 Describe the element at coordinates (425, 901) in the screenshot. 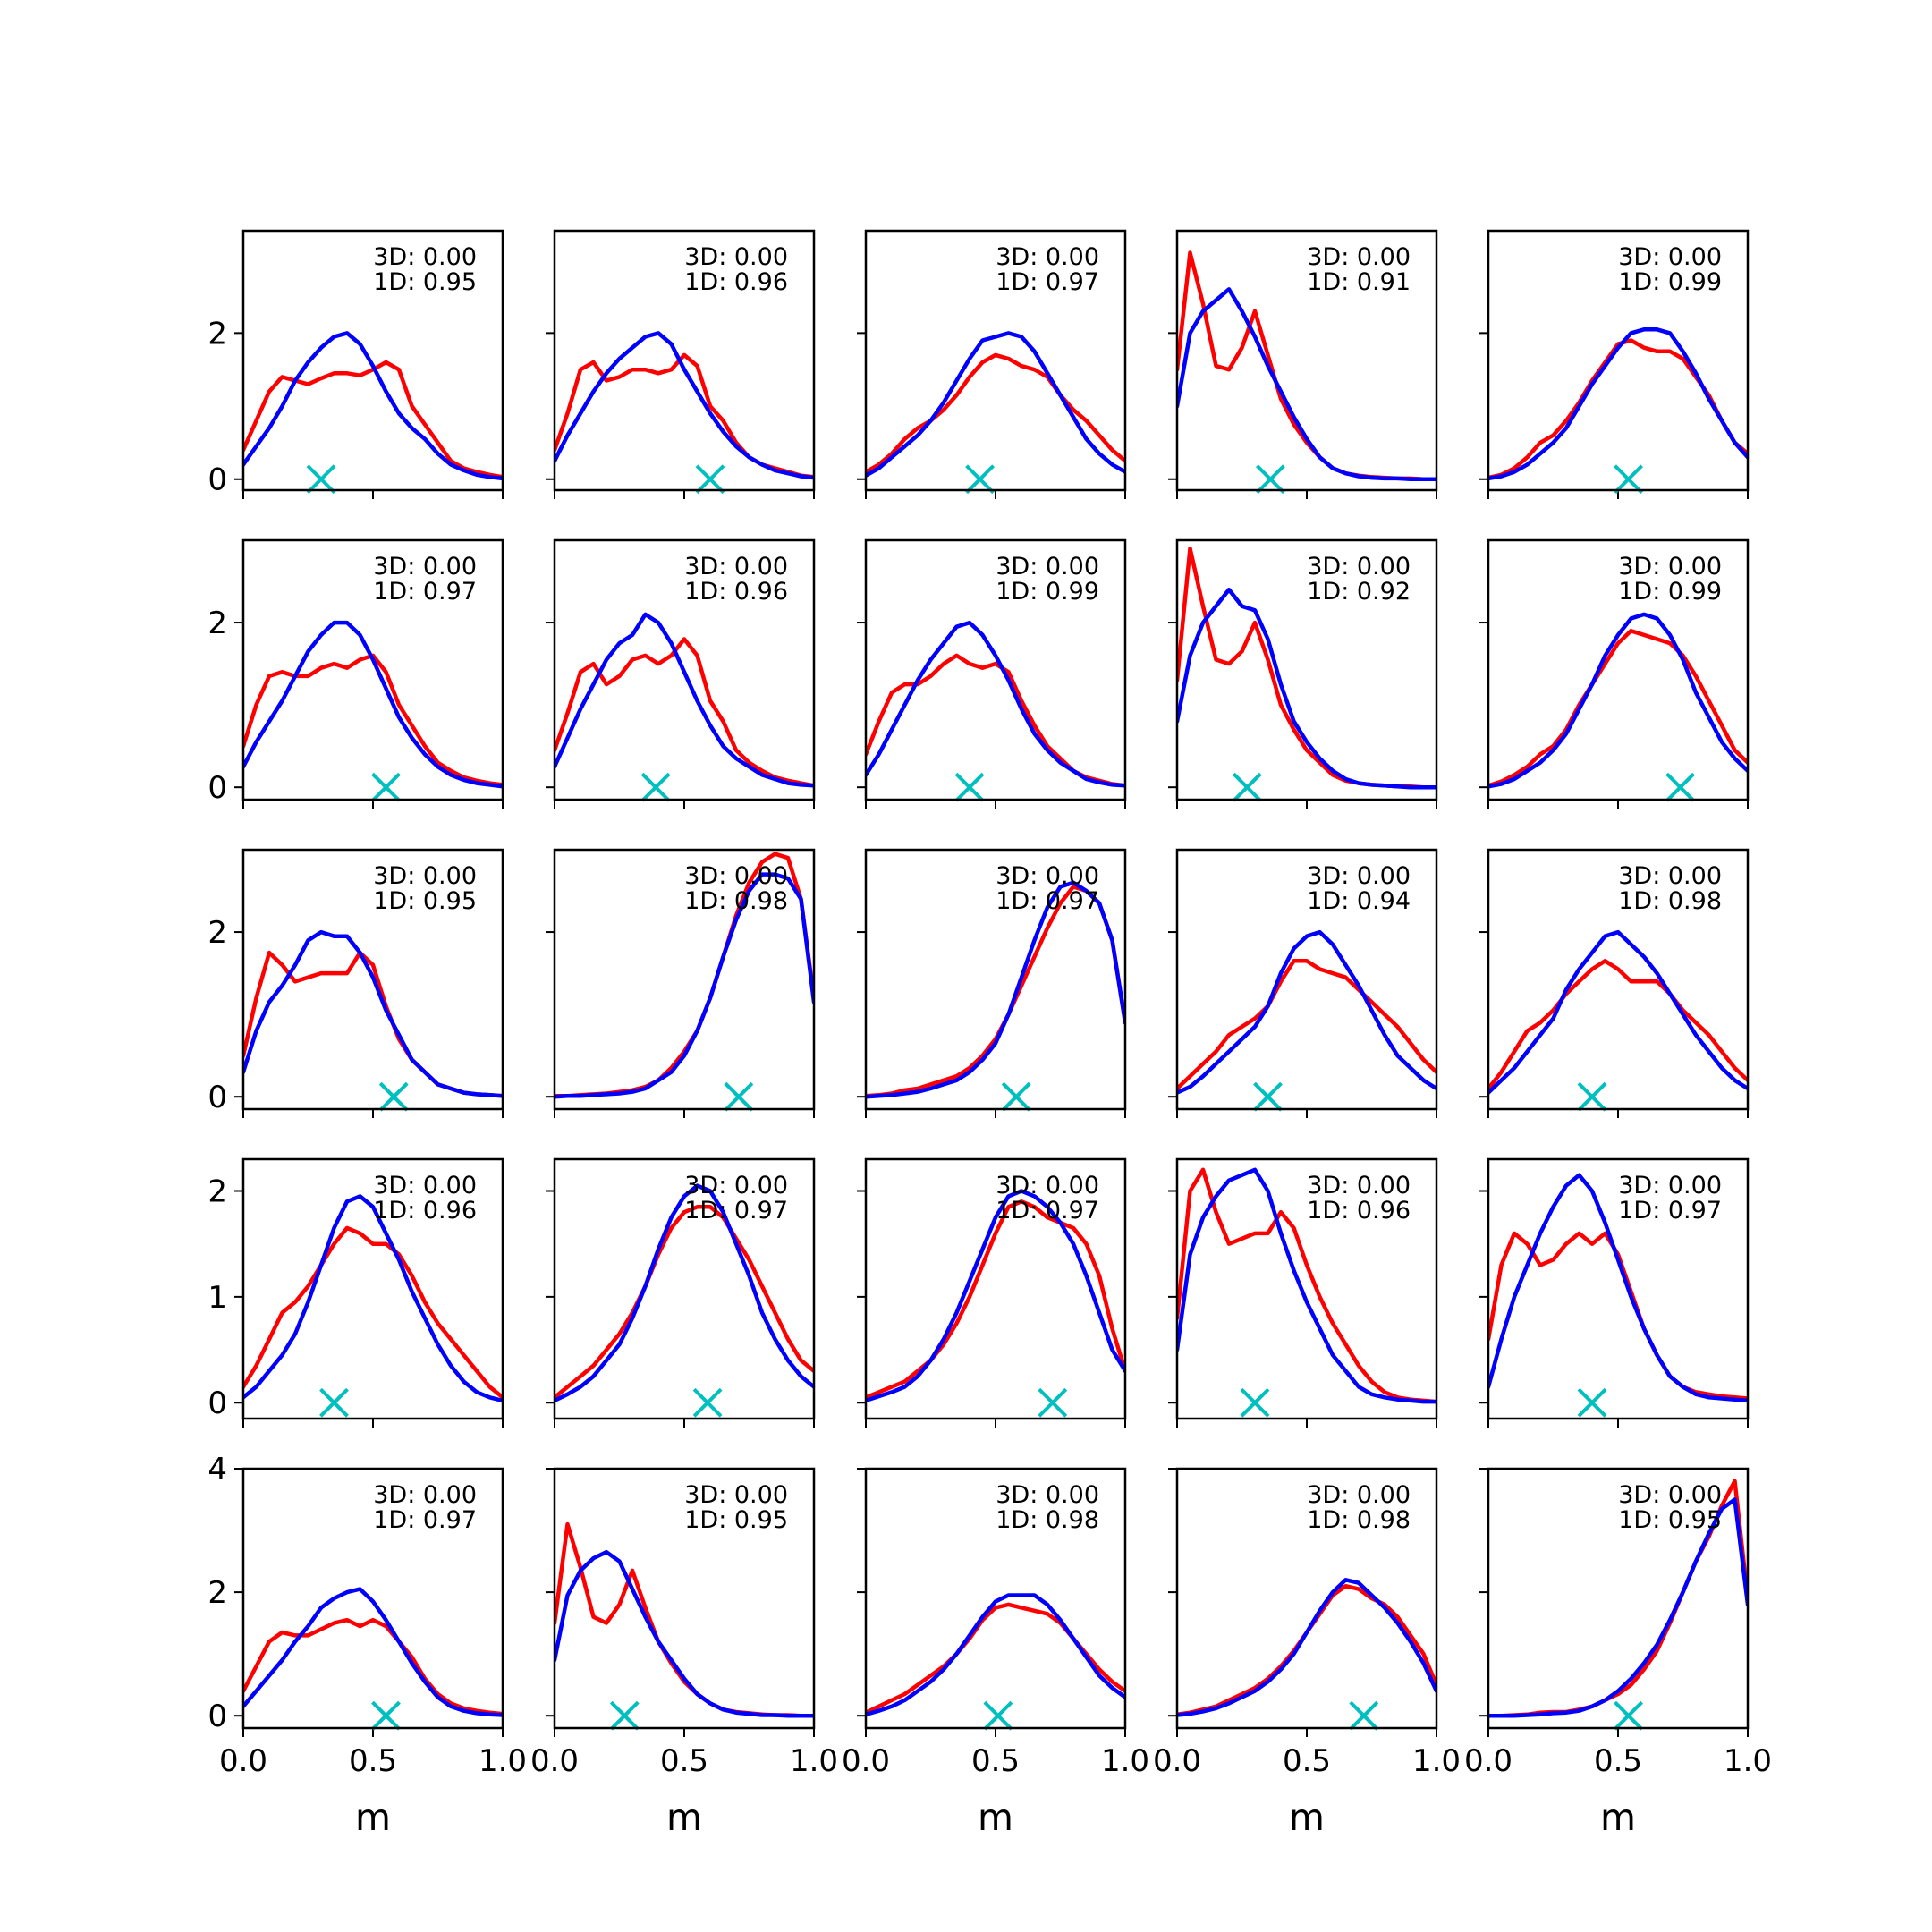

I see `annotation-1d: 1D: 0.95` at that location.